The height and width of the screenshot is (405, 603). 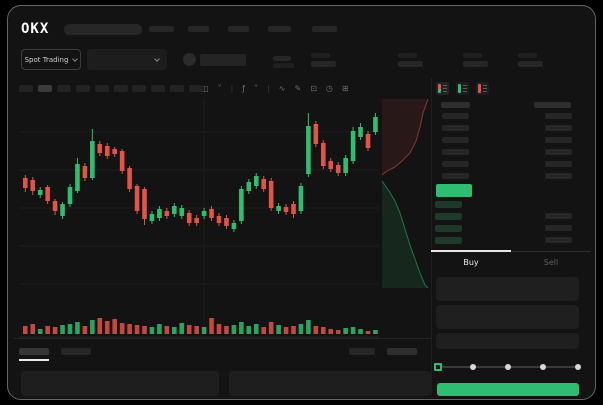 I want to click on last-price-placeholder, so click(x=282, y=58).